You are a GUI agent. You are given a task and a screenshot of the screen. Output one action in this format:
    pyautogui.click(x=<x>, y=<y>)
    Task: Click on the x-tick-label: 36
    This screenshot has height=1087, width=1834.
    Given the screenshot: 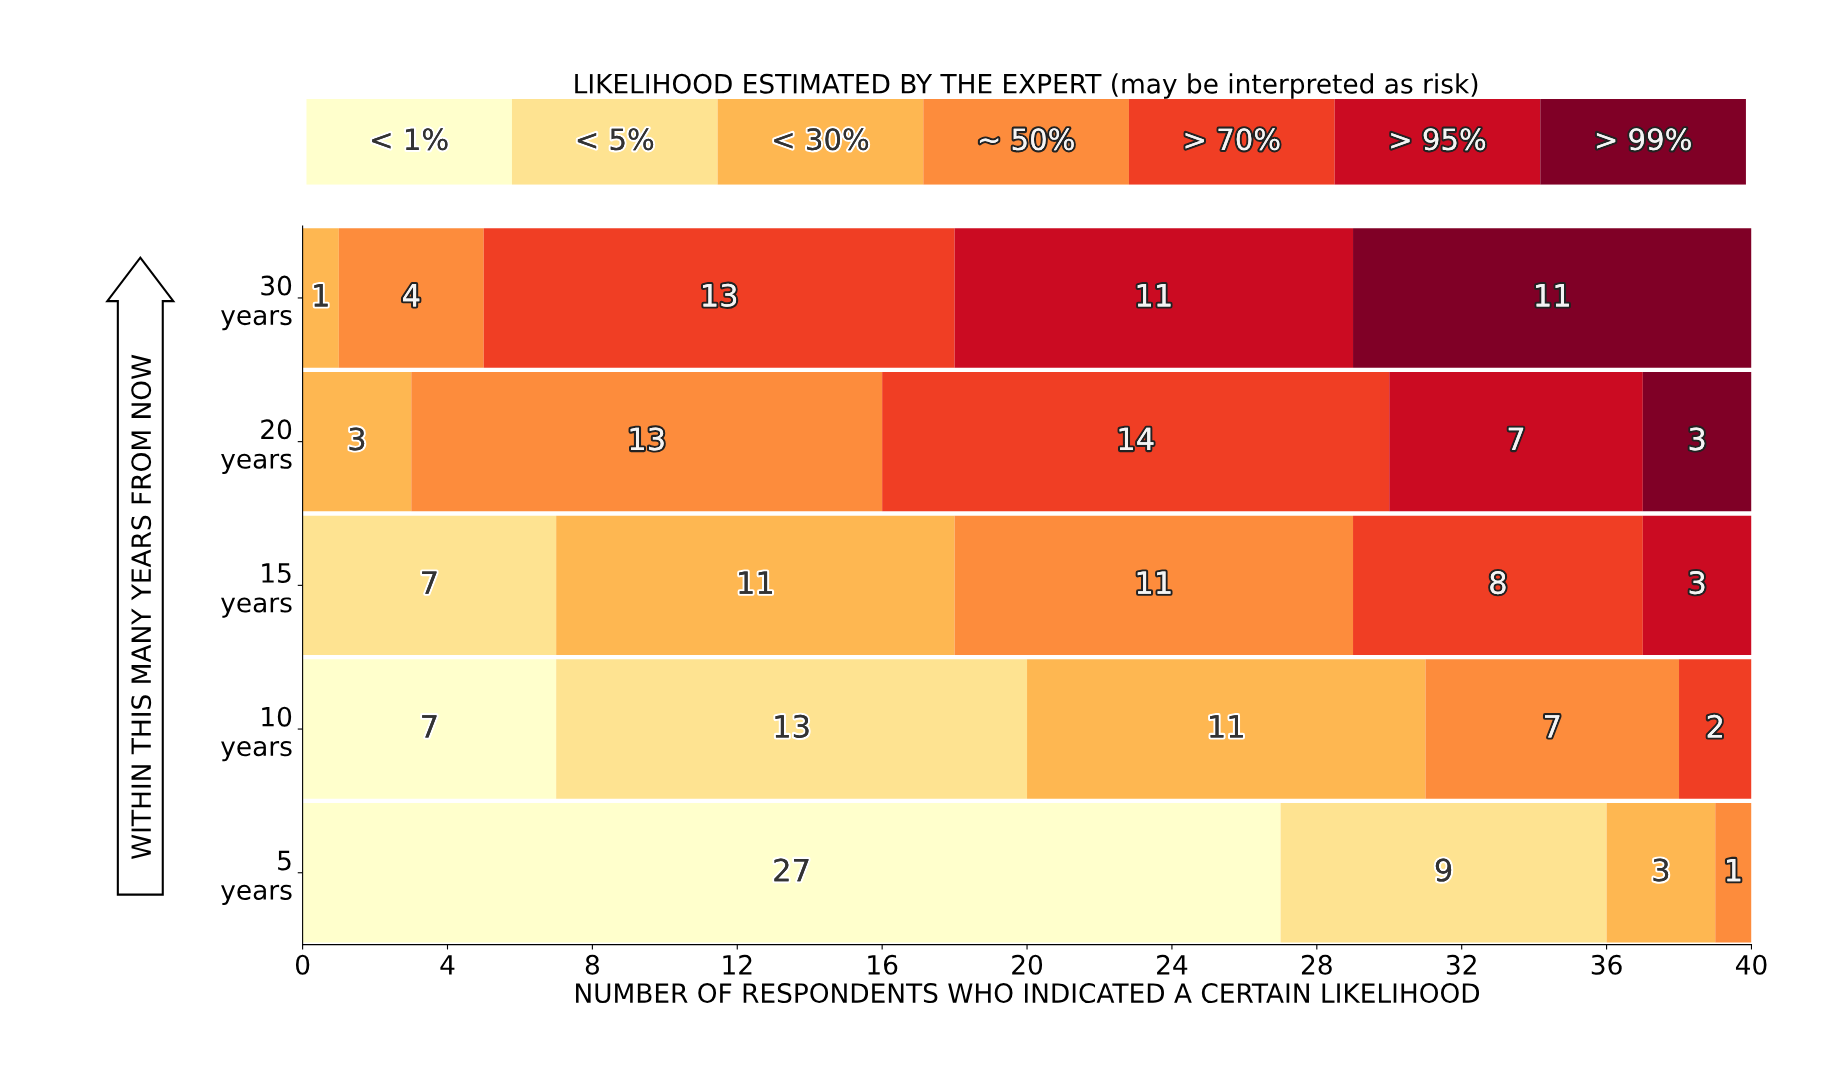 What is the action you would take?
    pyautogui.click(x=1606, y=964)
    